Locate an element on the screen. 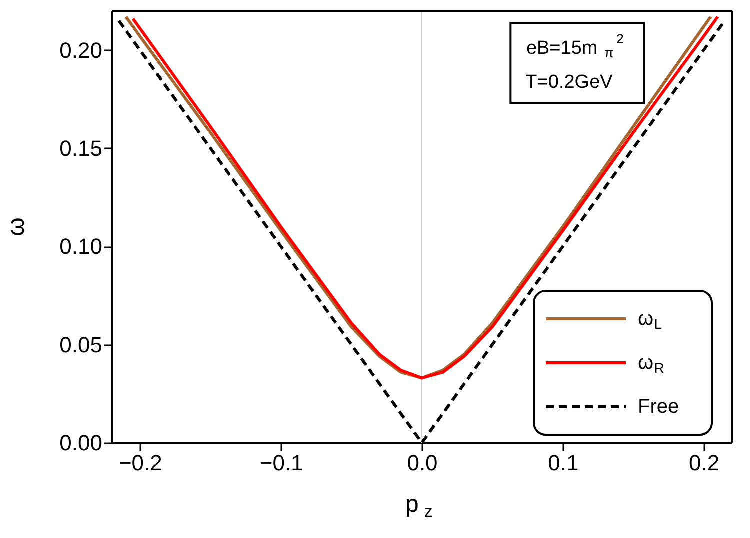 The width and height of the screenshot is (750, 538). y-tick-label: 0.15 is located at coordinates (81, 148).